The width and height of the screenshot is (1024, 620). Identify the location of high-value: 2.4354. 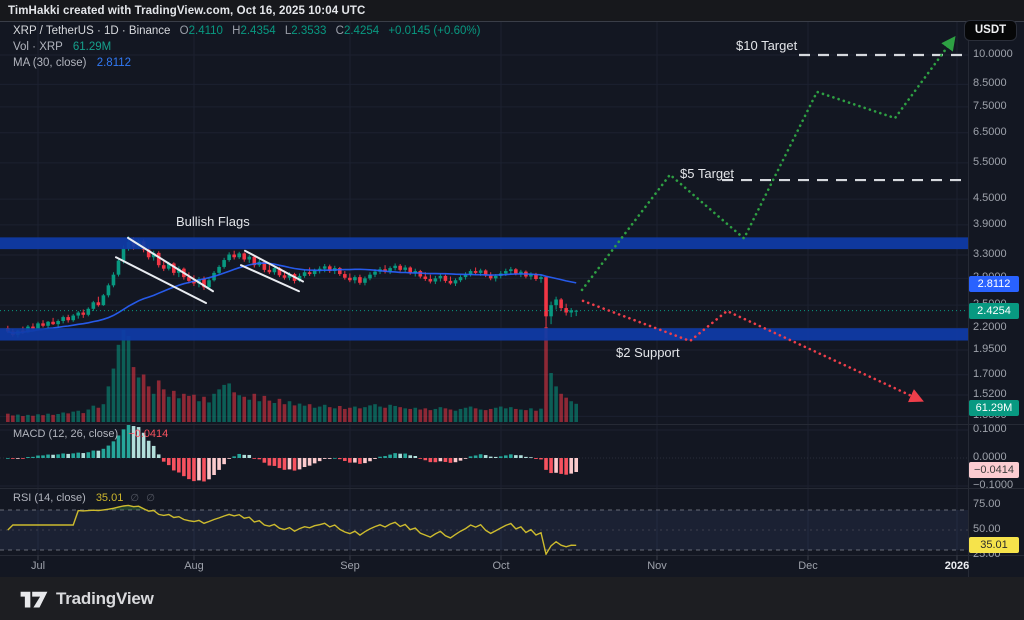
(258, 31).